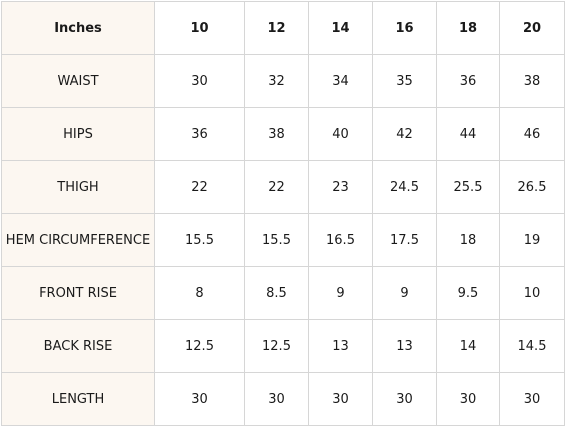 The image size is (566, 427). I want to click on table-cell: 14.5, so click(532, 346).